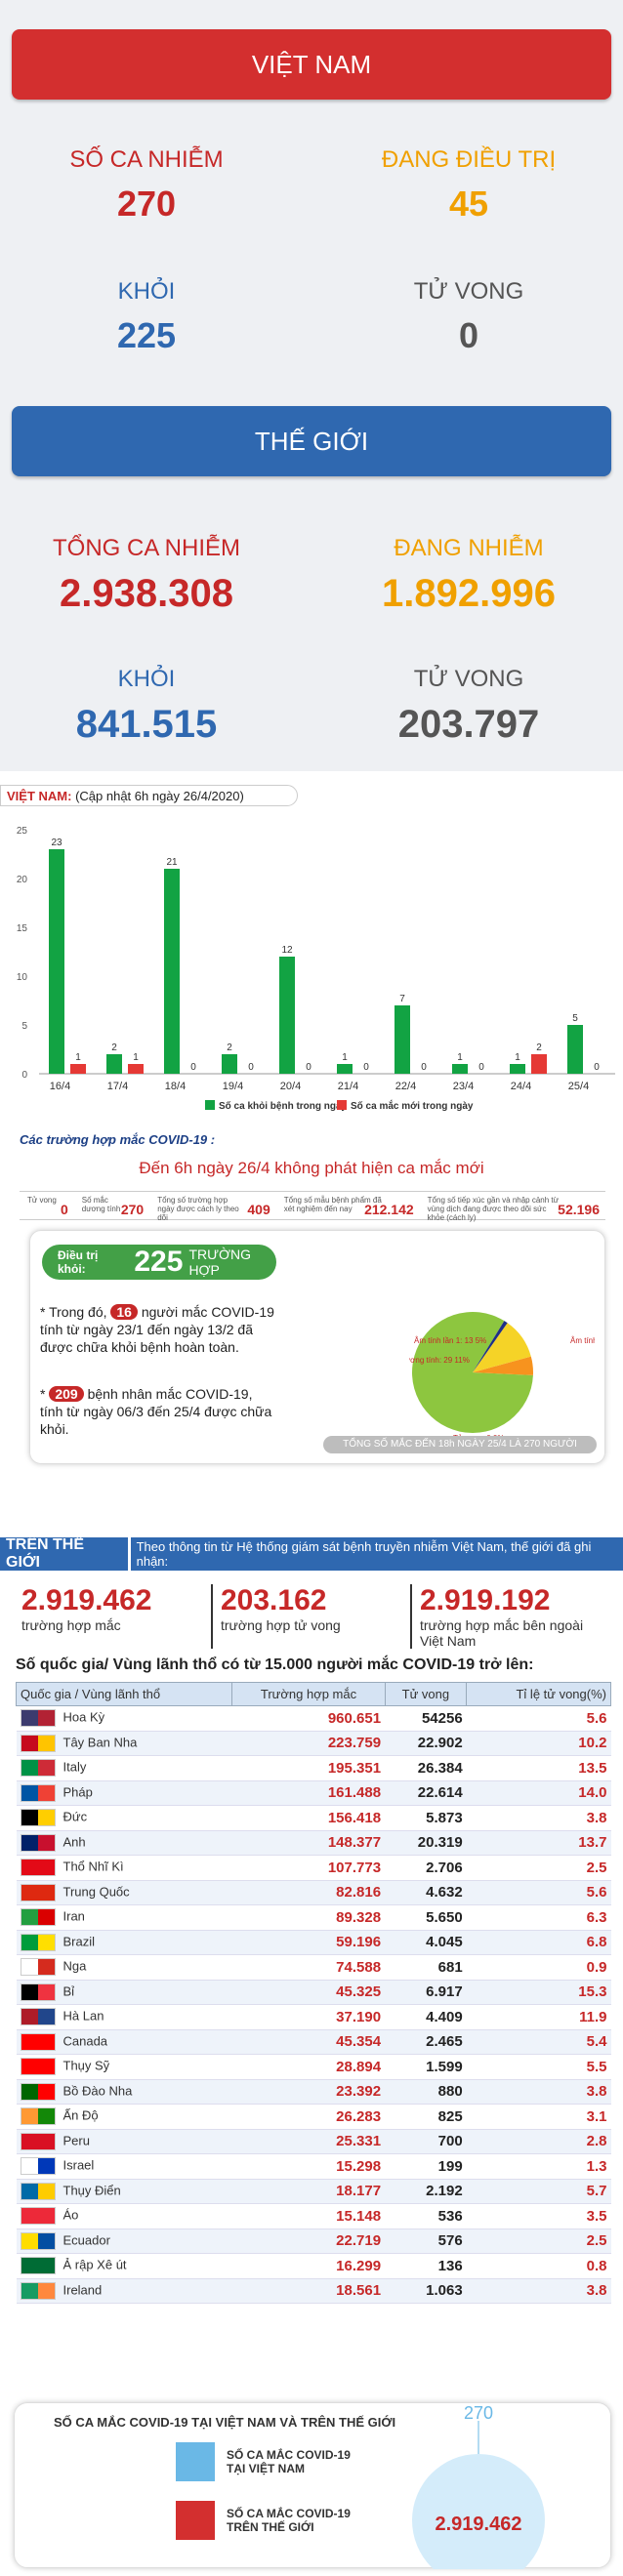 This screenshot has height=2576, width=623. What do you see at coordinates (578, 1086) in the screenshot?
I see `x-tick-label: 25/4` at bounding box center [578, 1086].